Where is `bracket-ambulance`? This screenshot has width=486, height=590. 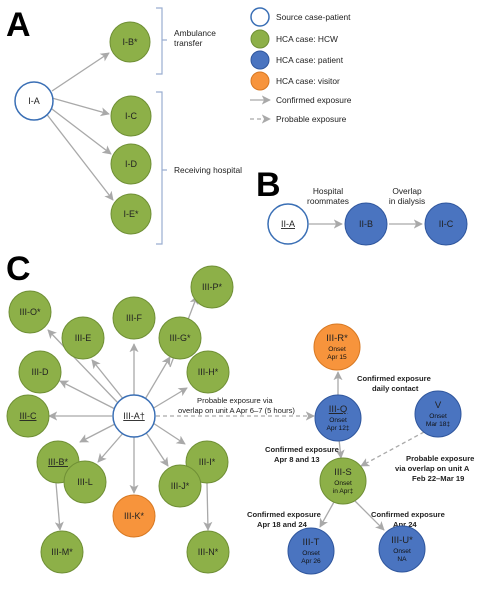
bracket-ambulance is located at coordinates (161, 41).